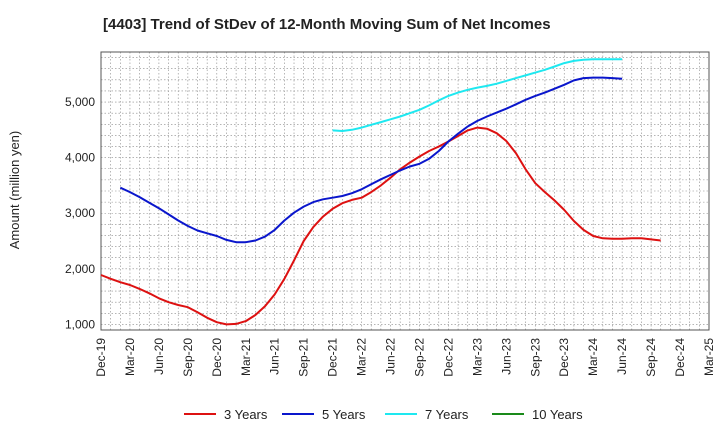  I want to click on y-axis-ticks: 1,000 2,000 3,000 4,000 5,000, so click(80, 213).